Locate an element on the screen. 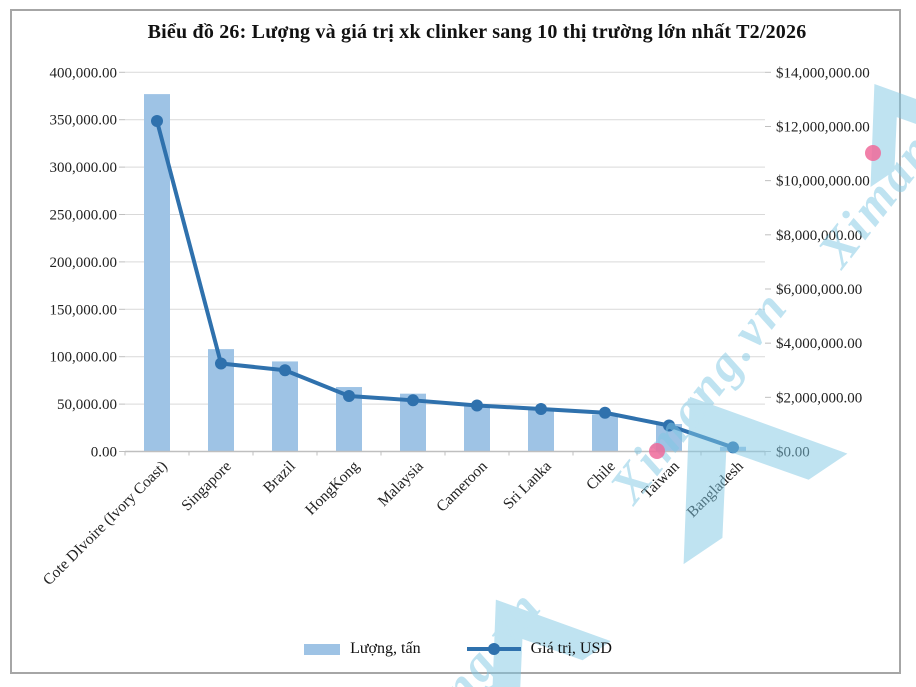 Image resolution: width=916 pixels, height=687 pixels. left-axis-label: 150,000.00 is located at coordinates (84, 310).